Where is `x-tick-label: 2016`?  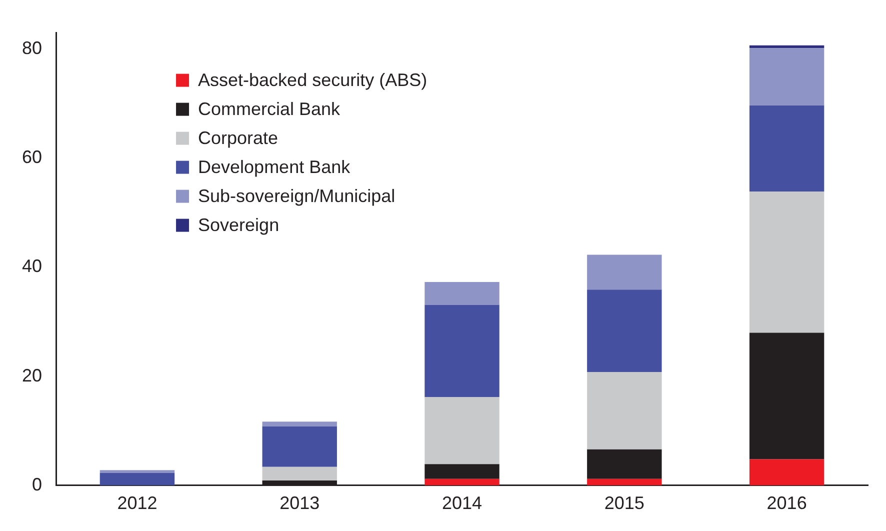 x-tick-label: 2016 is located at coordinates (786, 503).